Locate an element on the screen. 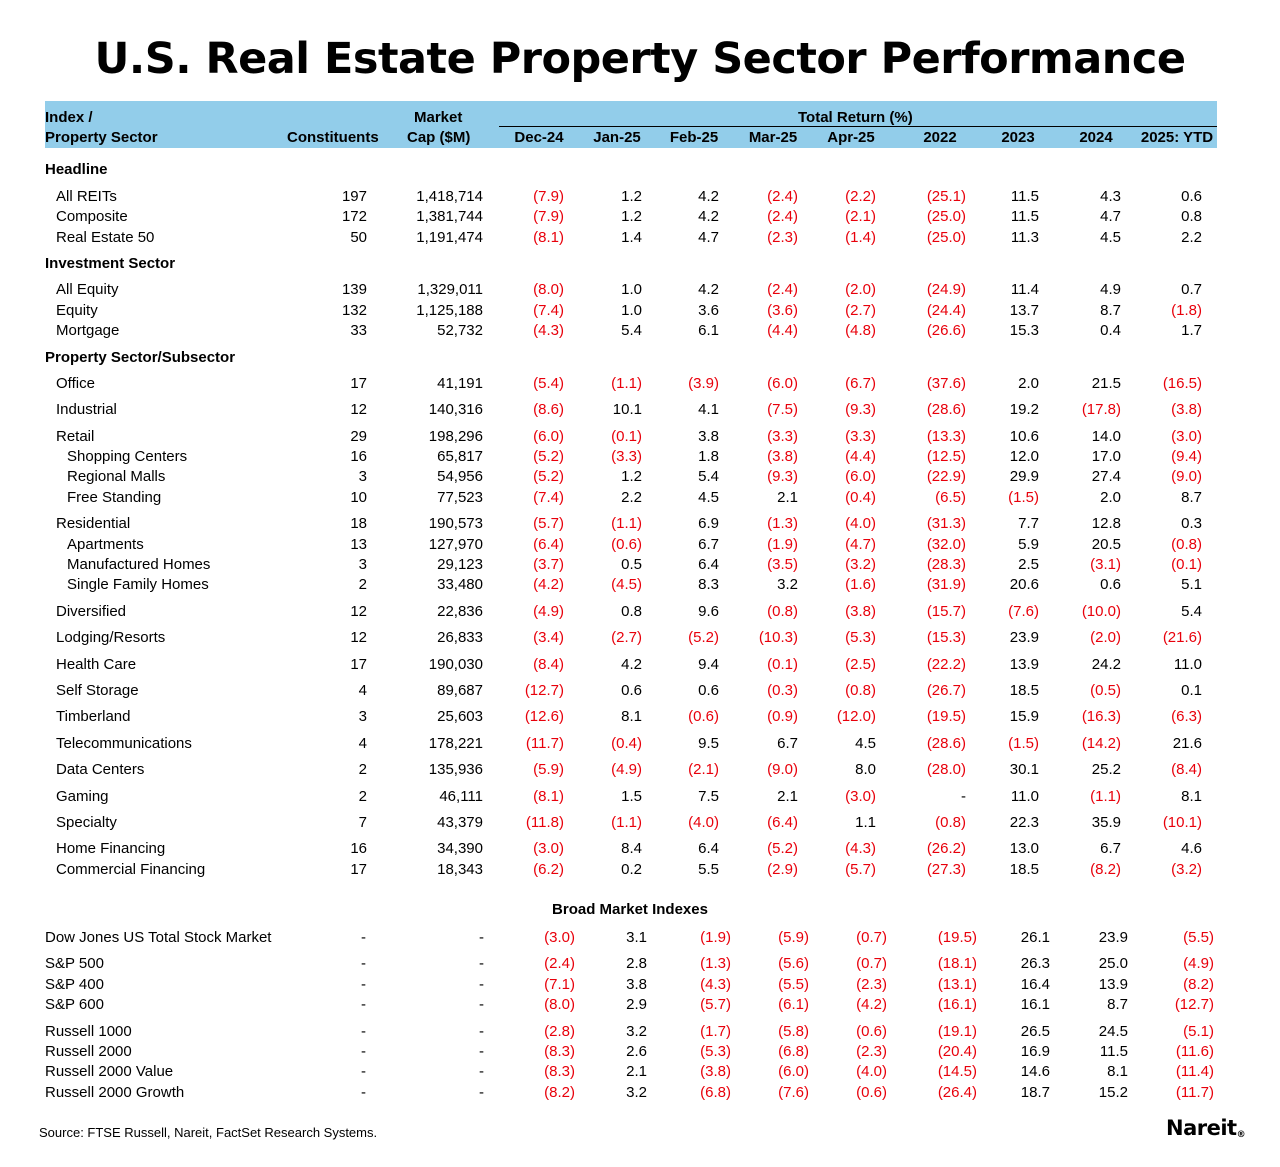 This screenshot has width=1280, height=1167. return-cell: 2.2 is located at coordinates (631, 497).